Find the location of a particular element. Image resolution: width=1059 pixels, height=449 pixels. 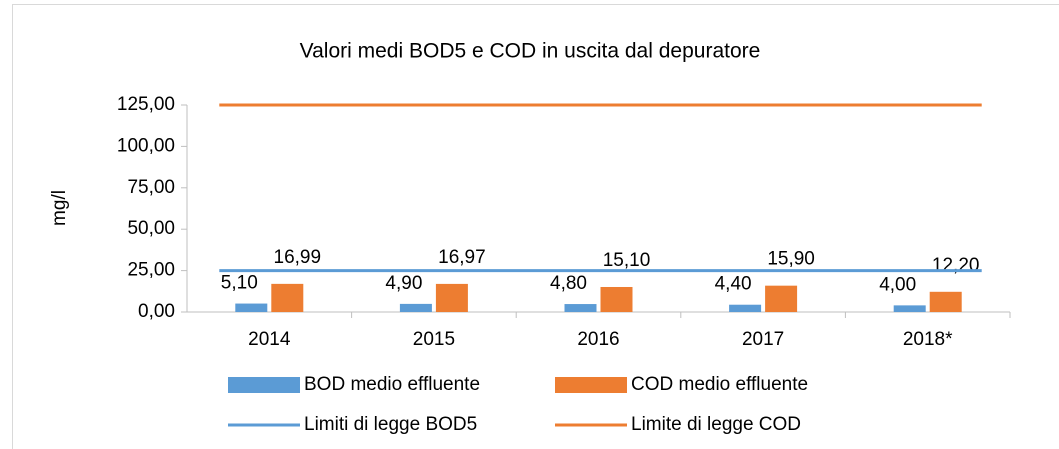

data-label: 15,10 is located at coordinates (627, 260).